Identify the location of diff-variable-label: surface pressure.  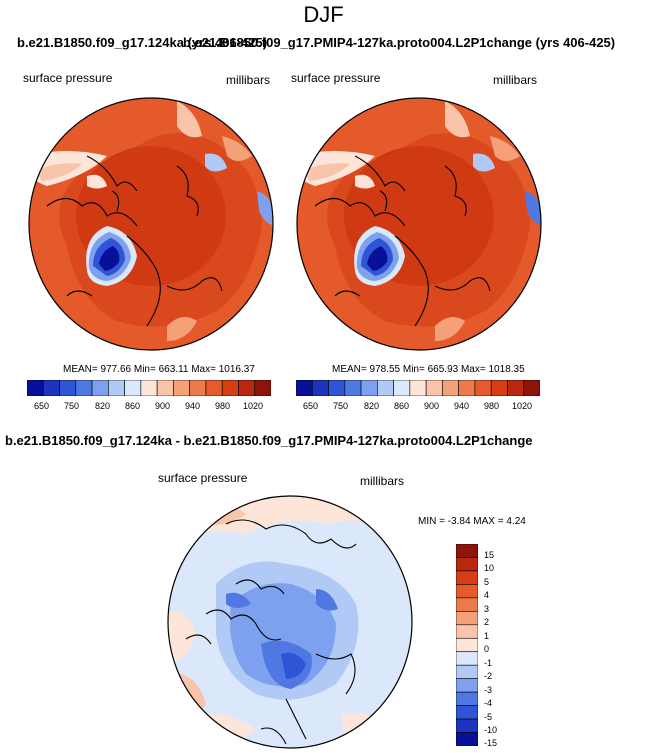
(203, 478).